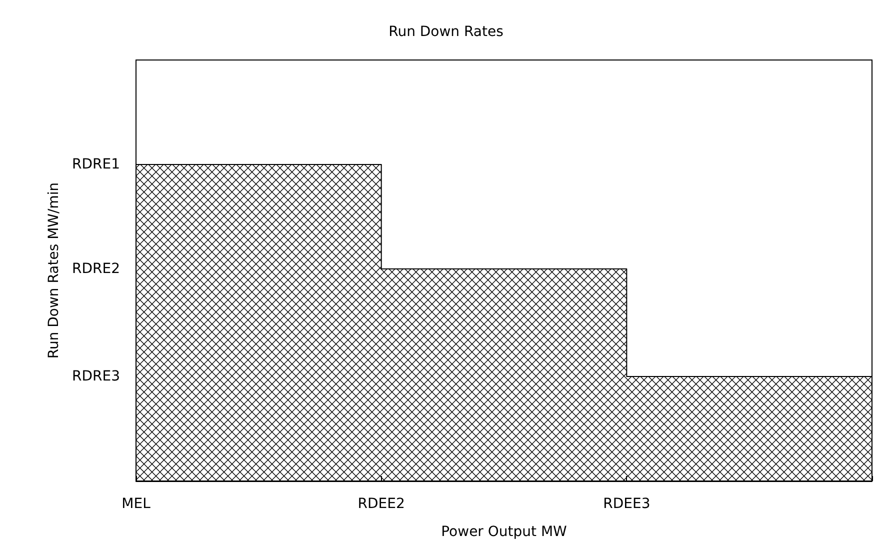 This screenshot has height=554, width=892. I want to click on x-tick-label: RDEE3, so click(626, 504).